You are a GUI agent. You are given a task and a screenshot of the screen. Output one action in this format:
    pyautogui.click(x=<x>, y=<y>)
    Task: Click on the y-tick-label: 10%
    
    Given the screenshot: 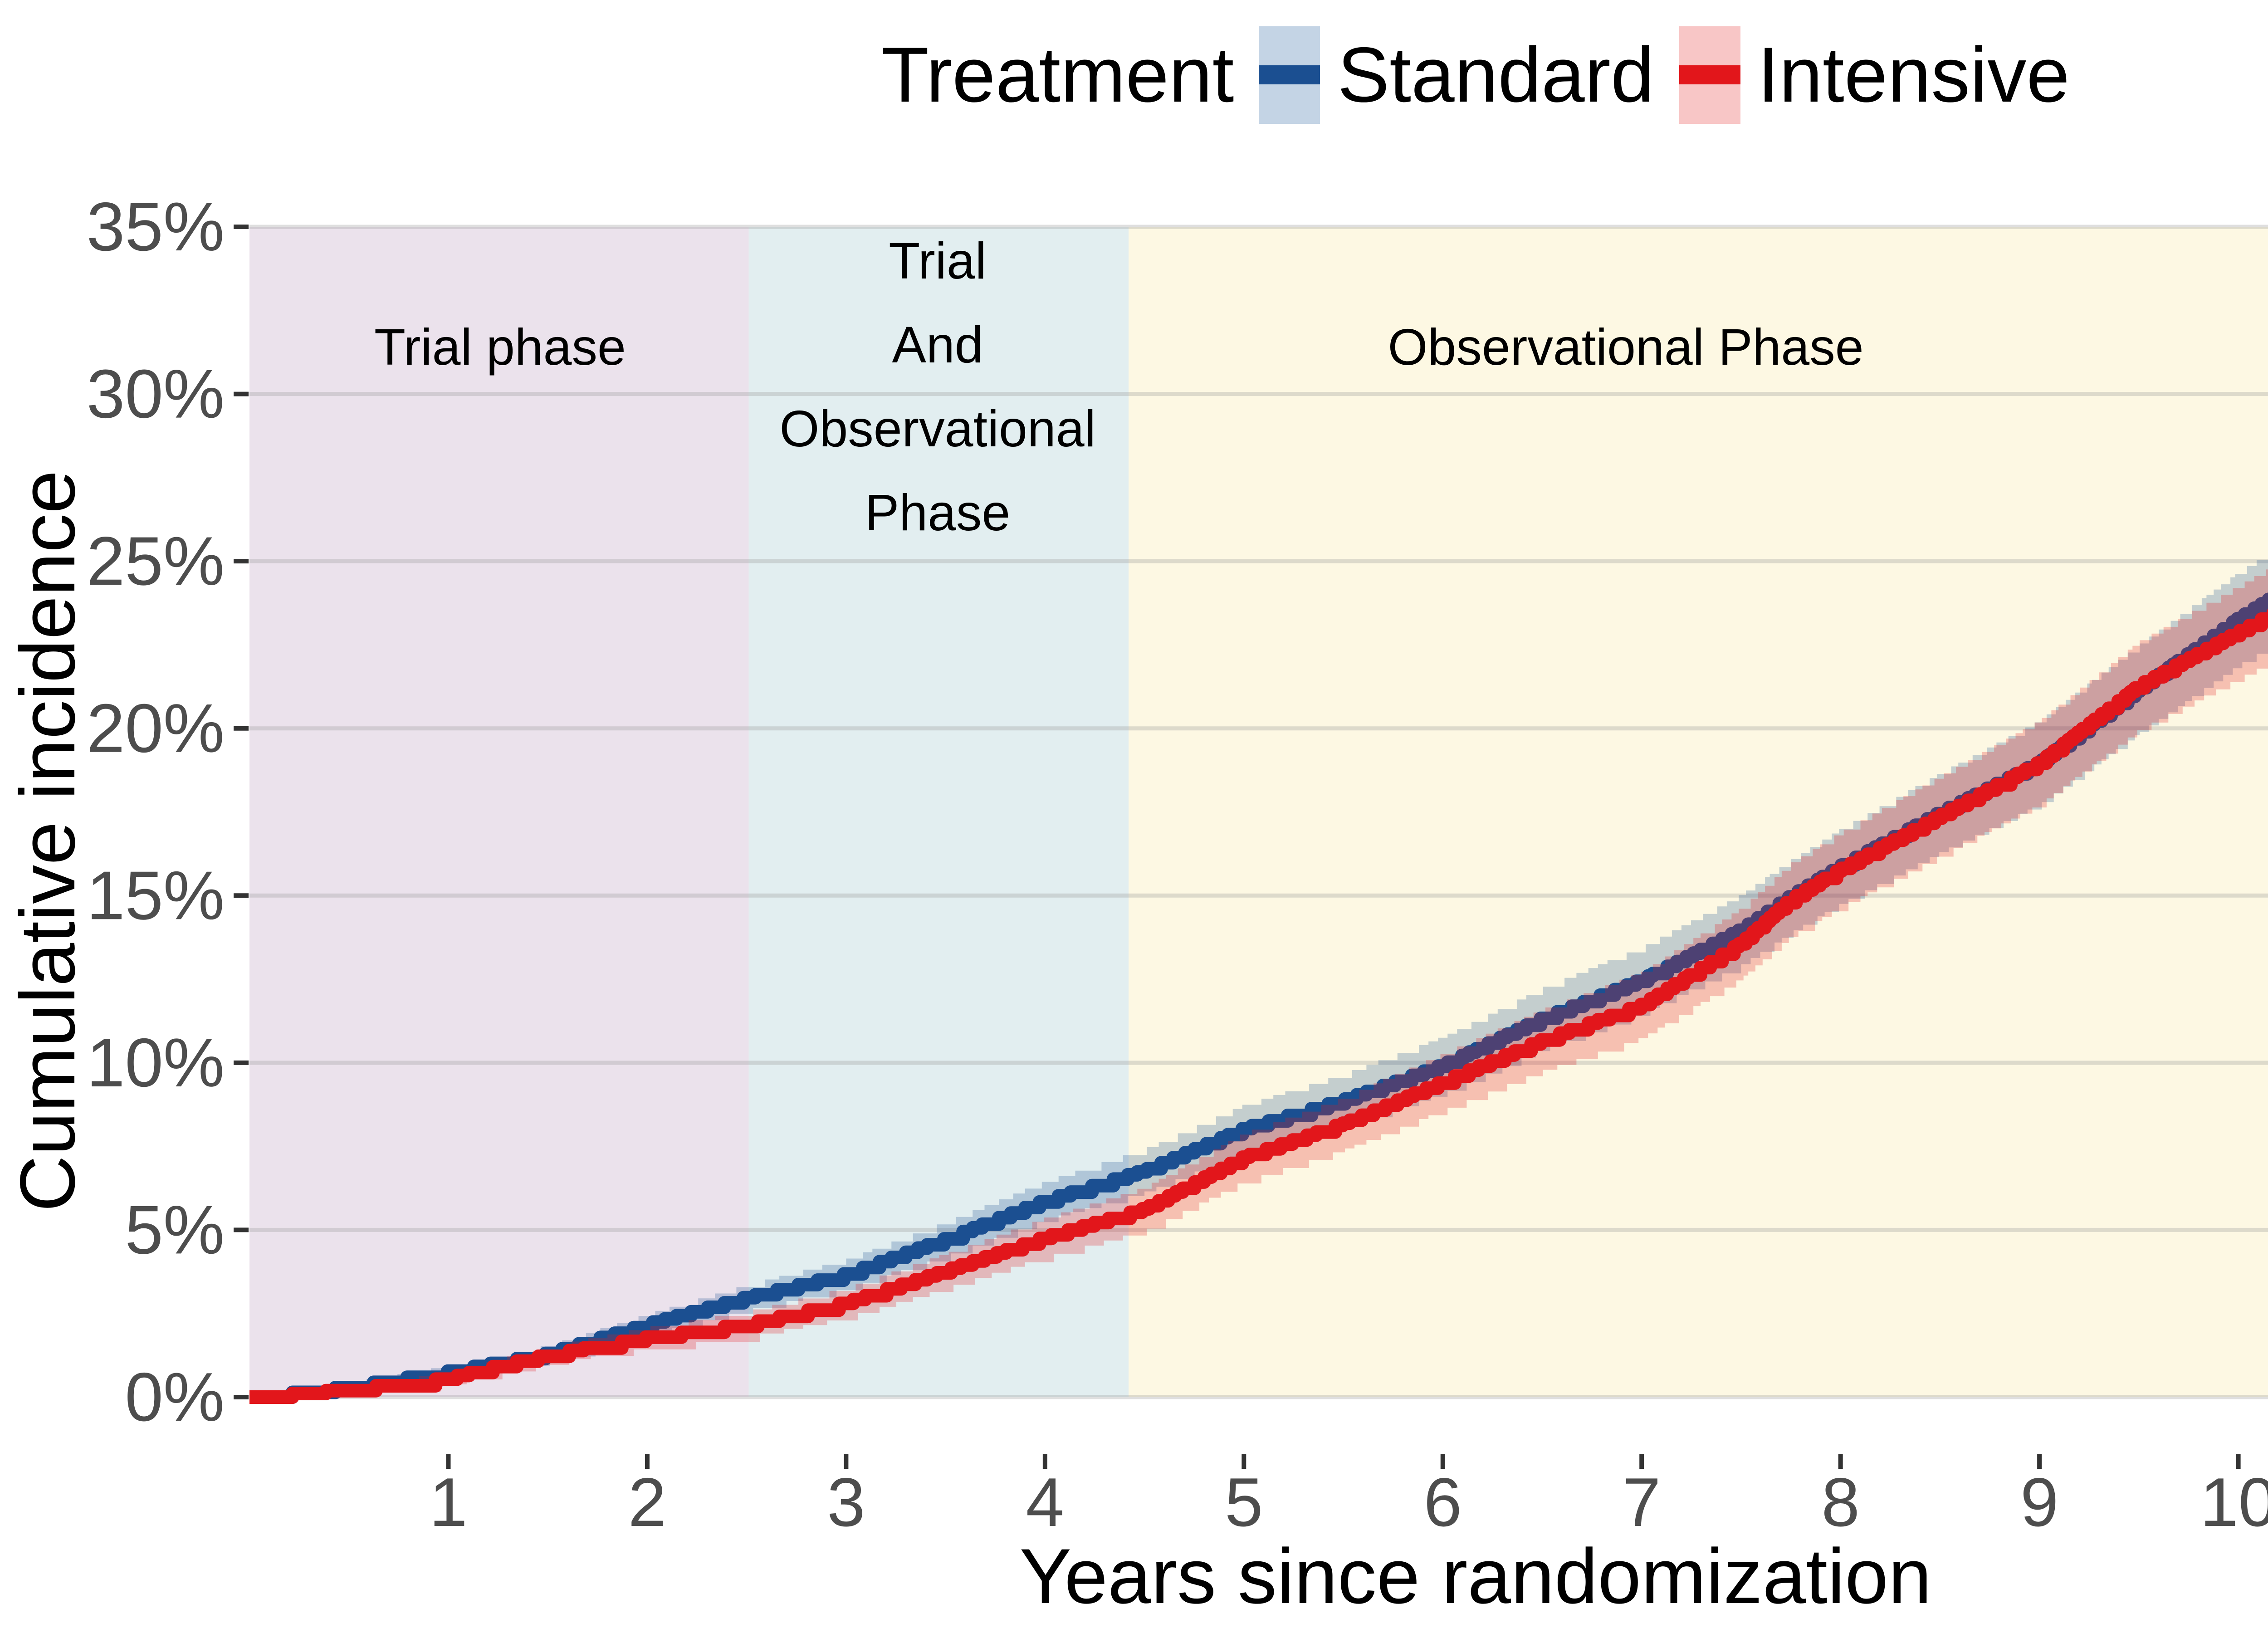 What is the action you would take?
    pyautogui.click(x=156, y=1062)
    